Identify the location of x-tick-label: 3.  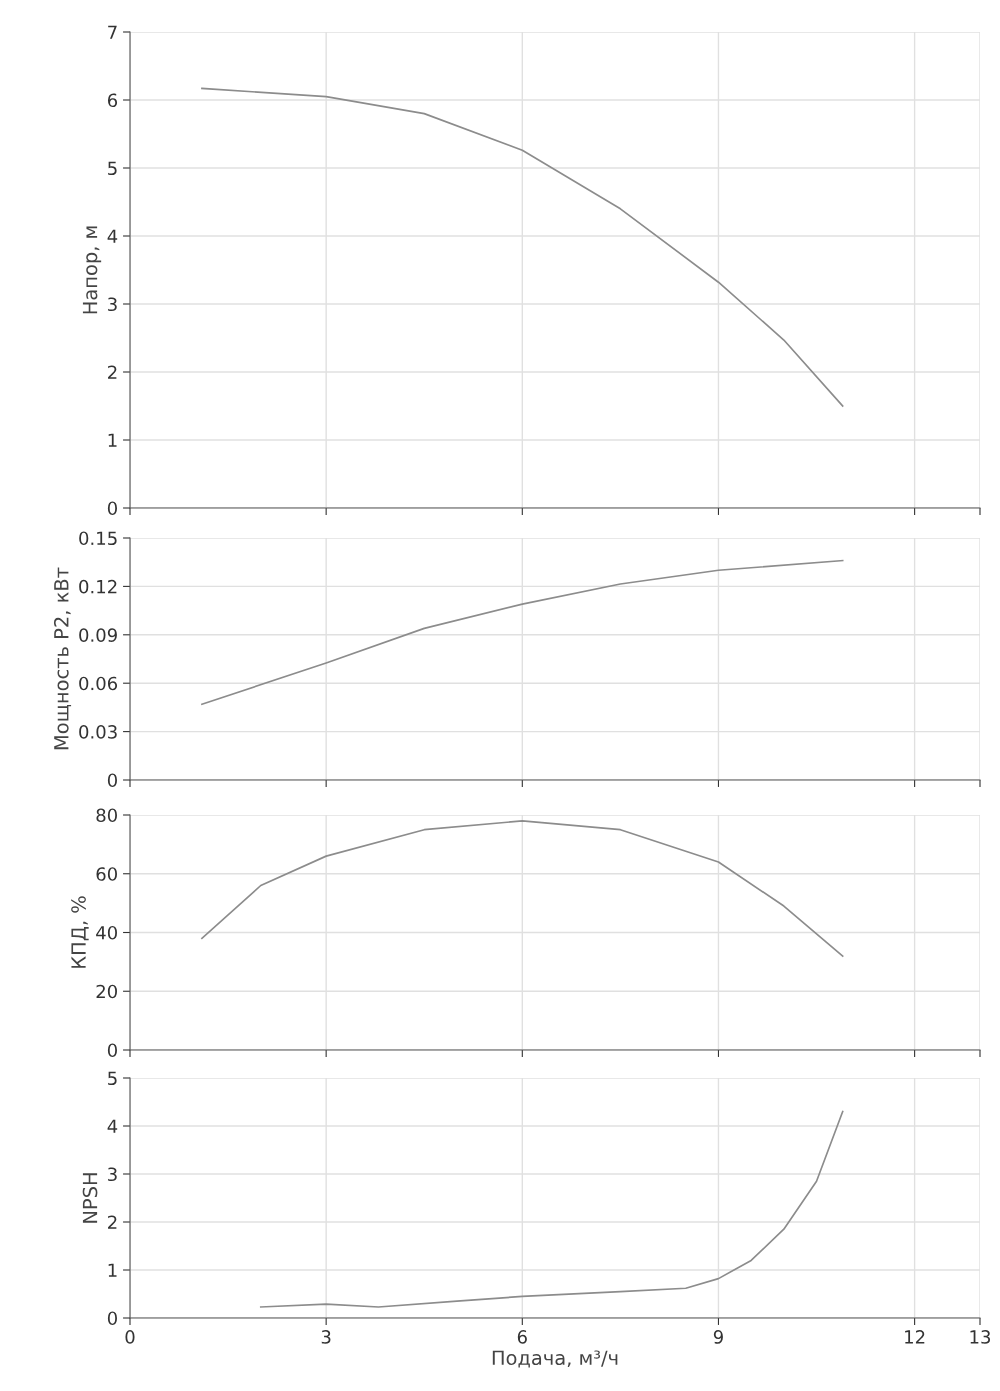
(326, 1337).